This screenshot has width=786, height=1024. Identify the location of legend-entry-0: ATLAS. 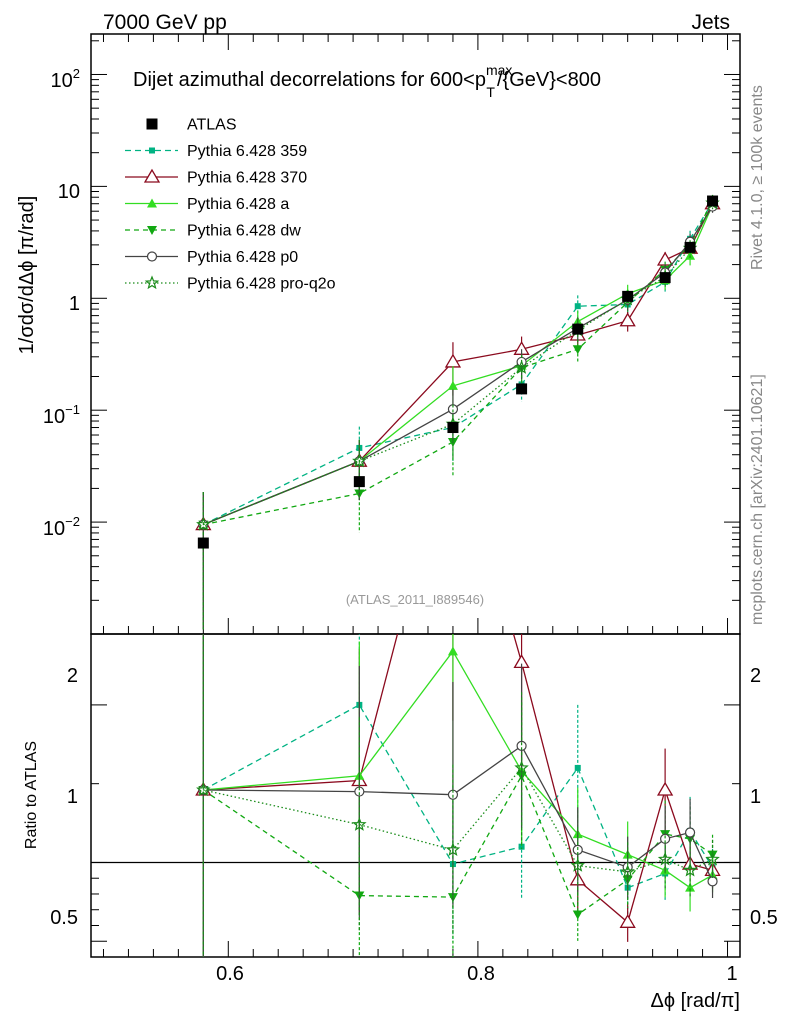
(191, 125).